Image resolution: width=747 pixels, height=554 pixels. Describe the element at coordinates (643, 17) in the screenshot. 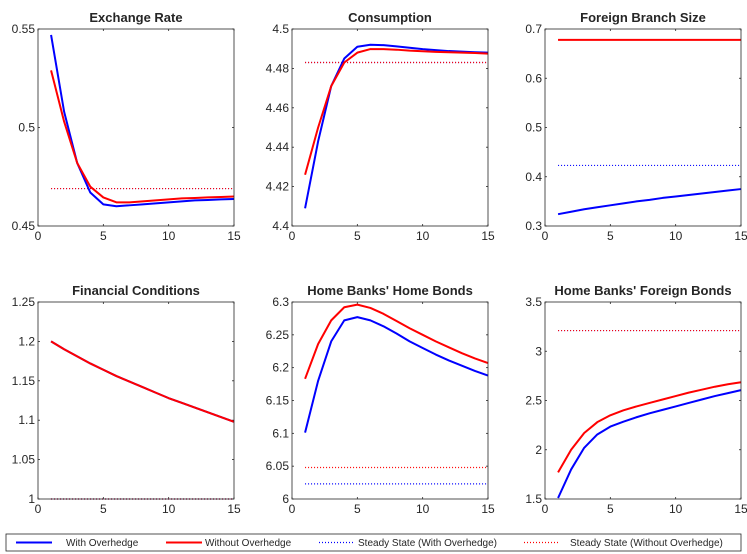

I see `chart-title: Foreign Branch Size` at that location.